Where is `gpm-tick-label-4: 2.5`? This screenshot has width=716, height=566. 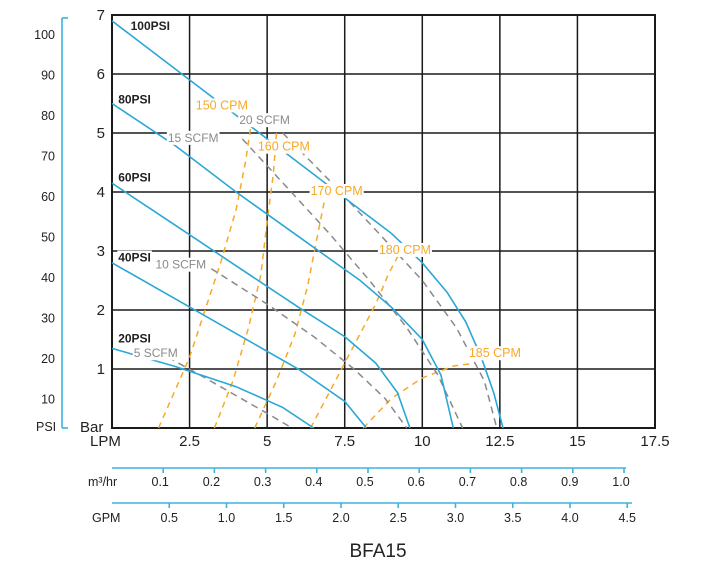
gpm-tick-label-4: 2.5 is located at coordinates (398, 518).